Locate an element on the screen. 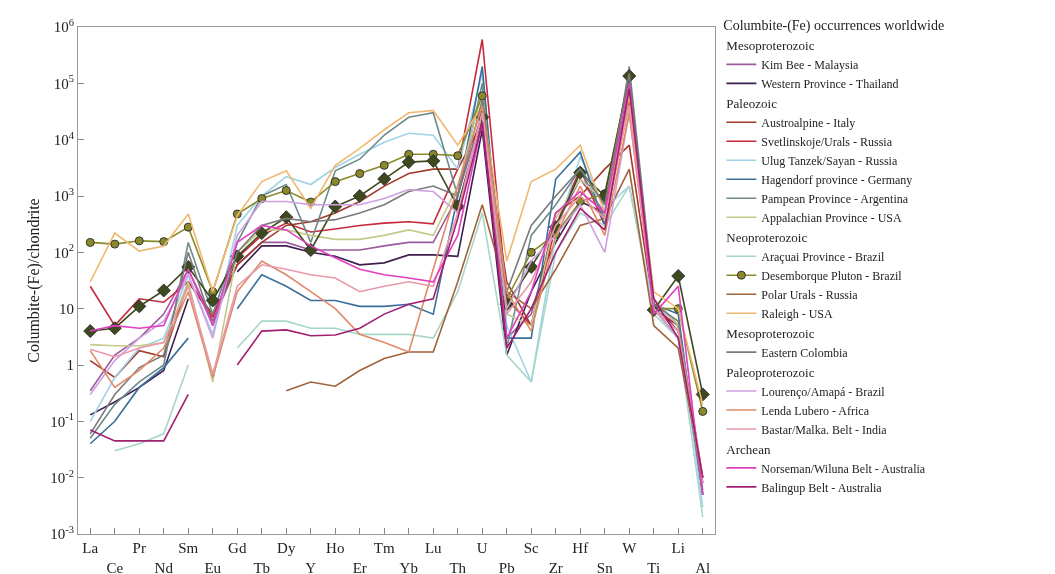 The width and height of the screenshot is (1055, 574). x-tick-label: Sc is located at coordinates (531, 548).